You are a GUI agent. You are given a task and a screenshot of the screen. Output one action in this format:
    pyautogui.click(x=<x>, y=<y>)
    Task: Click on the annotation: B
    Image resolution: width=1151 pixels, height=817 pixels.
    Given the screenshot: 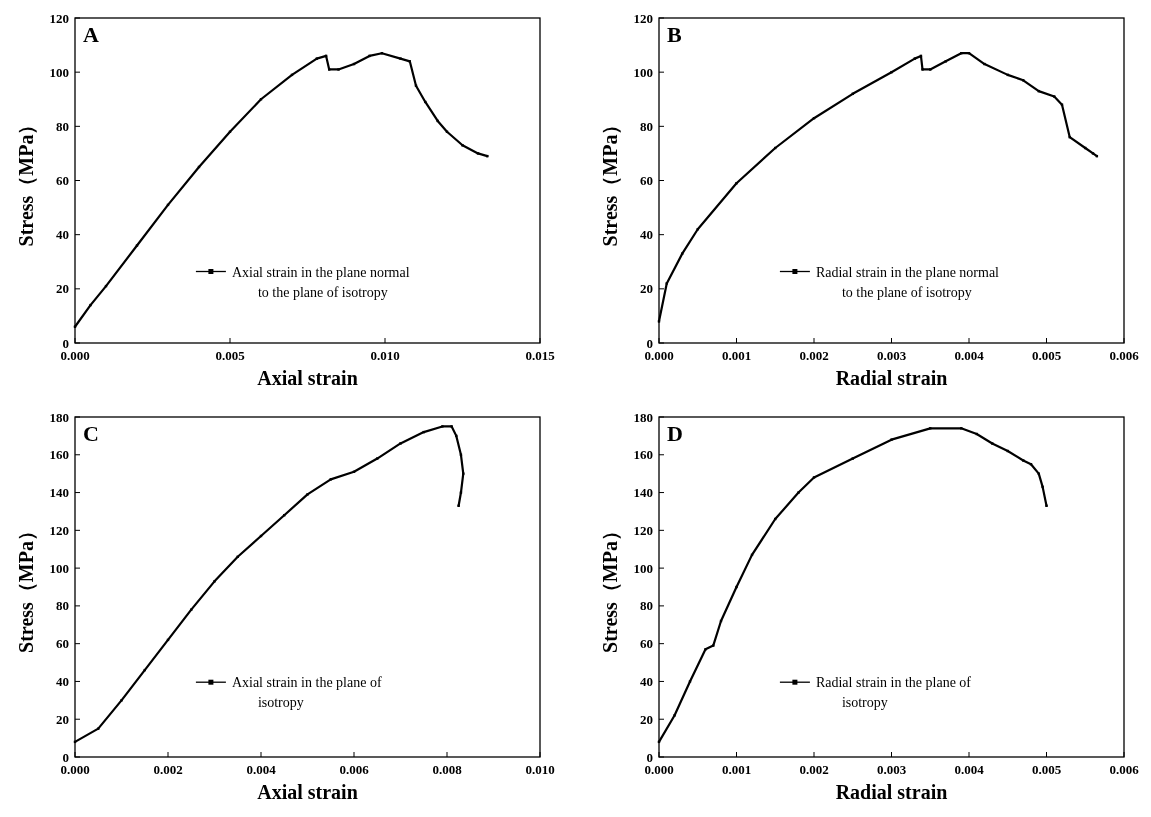 What is the action you would take?
    pyautogui.click(x=674, y=34)
    